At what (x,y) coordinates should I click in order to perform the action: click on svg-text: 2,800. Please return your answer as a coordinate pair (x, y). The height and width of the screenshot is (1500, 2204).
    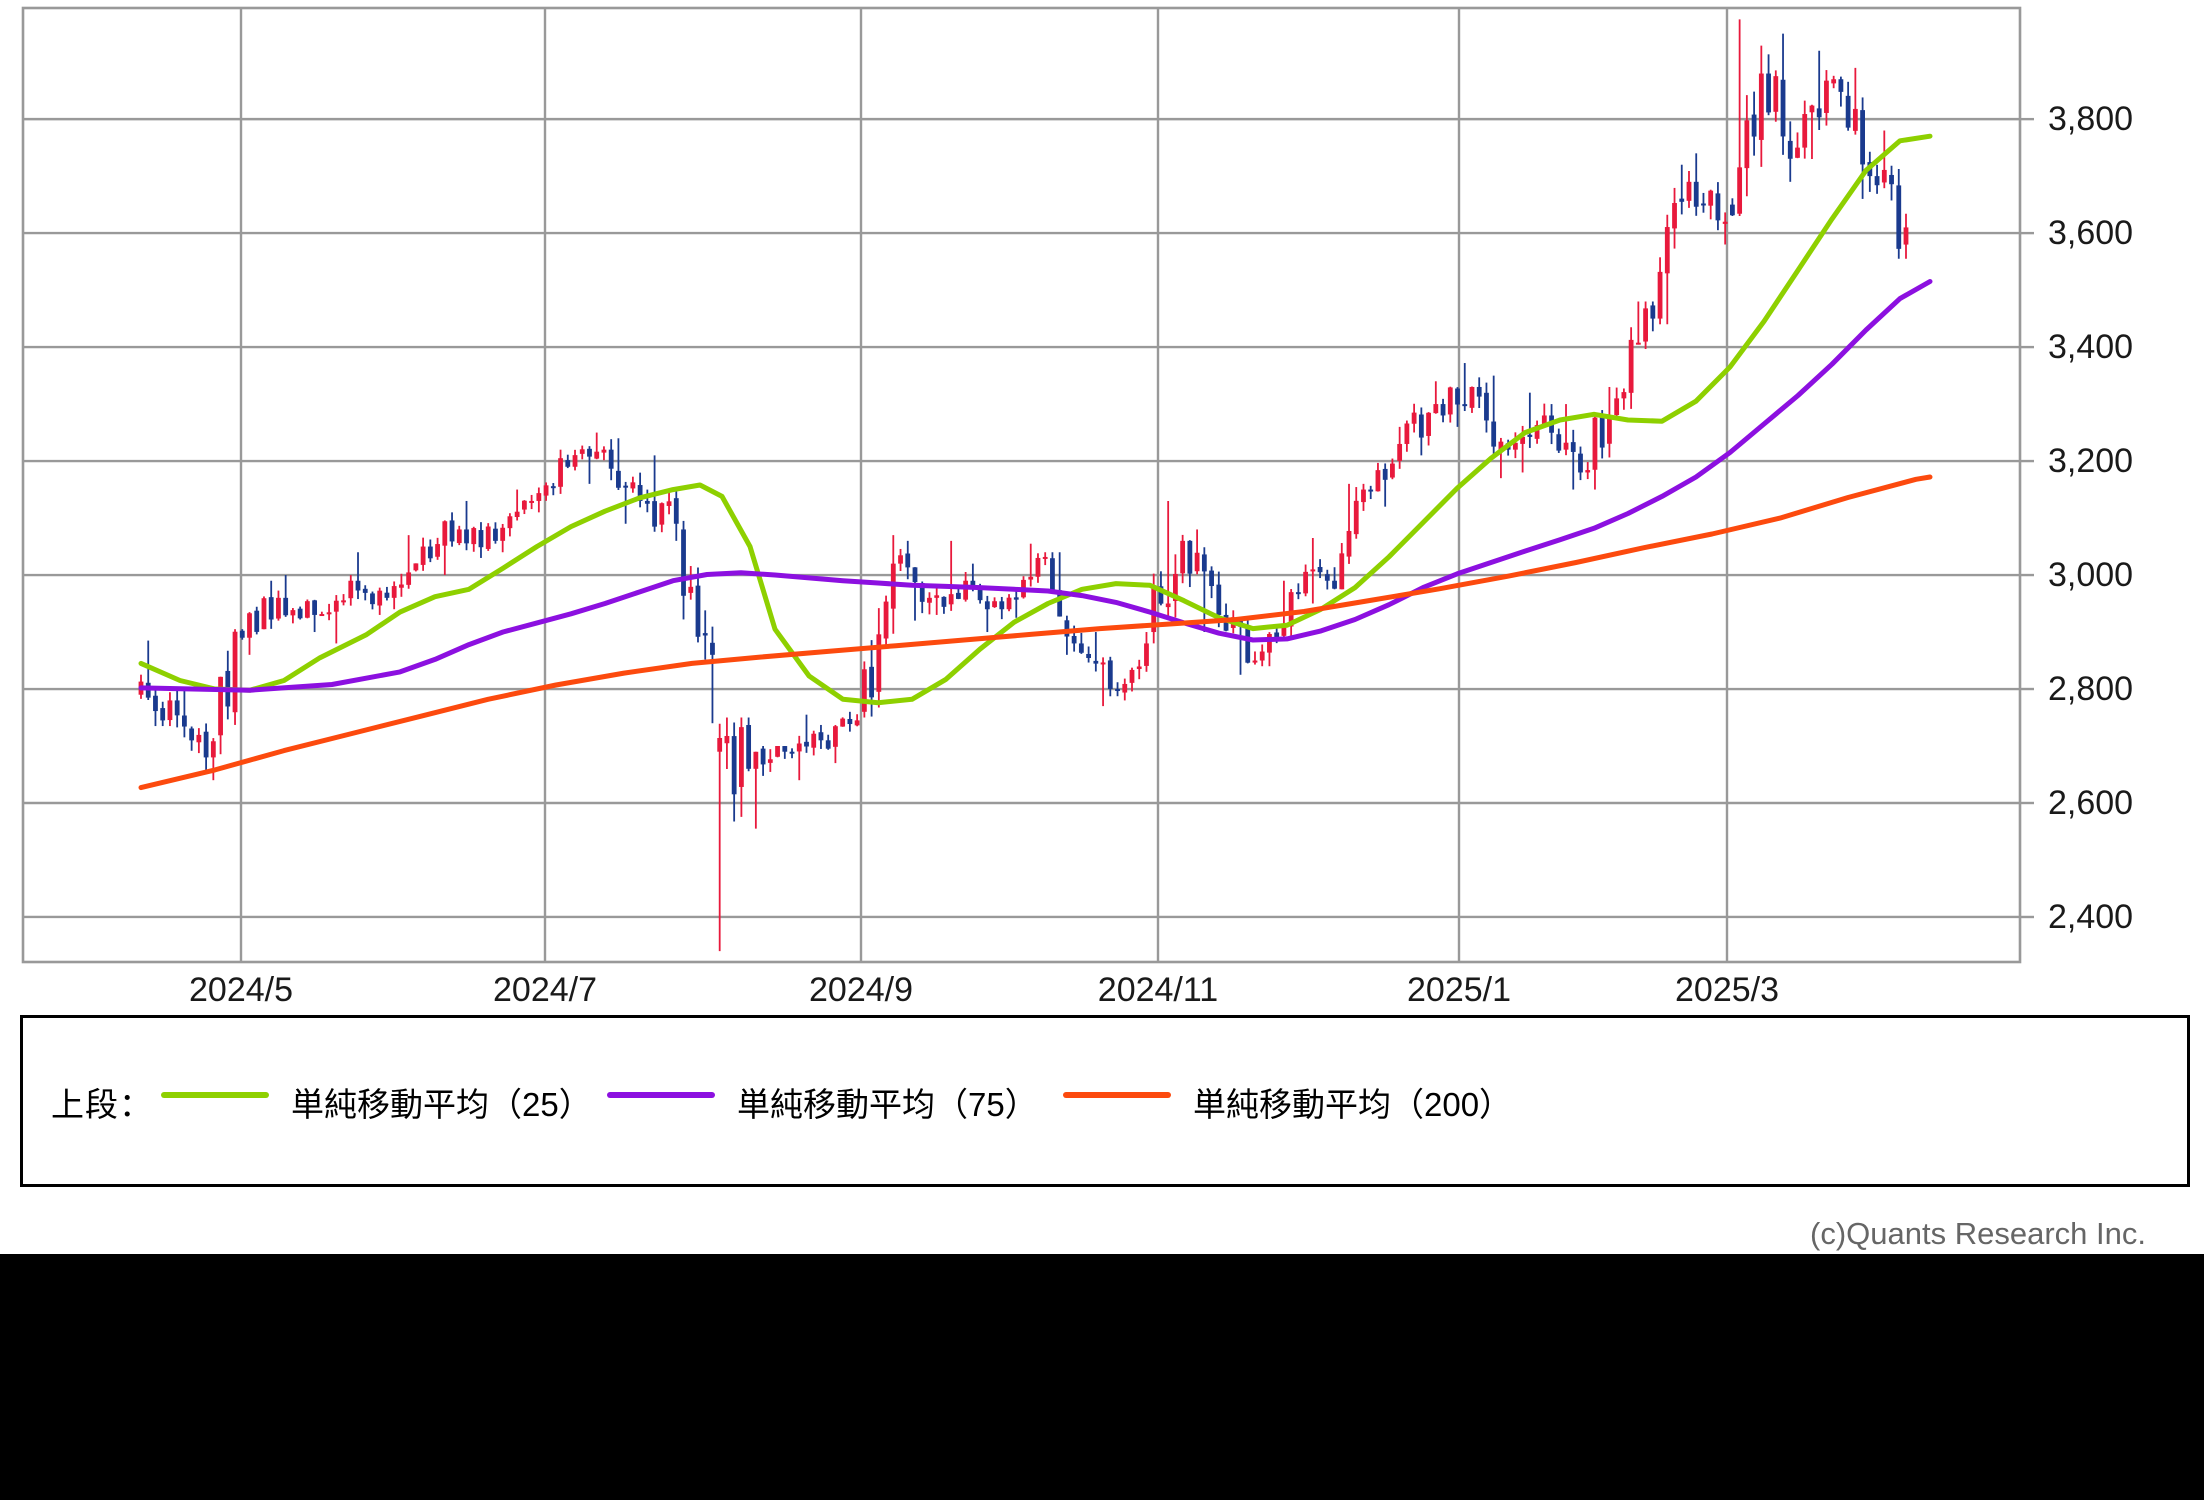
    Looking at the image, I should click on (2090, 689).